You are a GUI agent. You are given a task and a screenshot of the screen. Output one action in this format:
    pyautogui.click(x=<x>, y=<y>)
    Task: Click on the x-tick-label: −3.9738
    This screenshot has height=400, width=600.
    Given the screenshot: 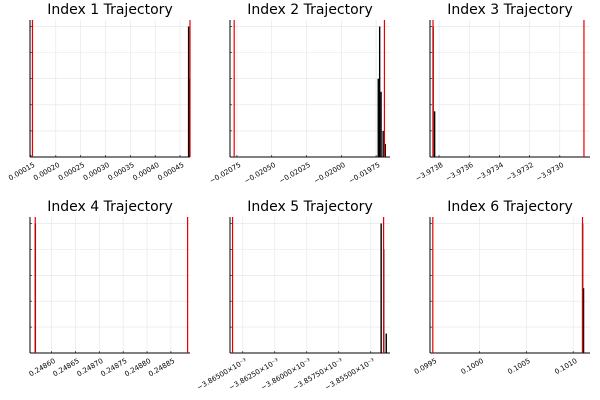 What is the action you would take?
    pyautogui.click(x=429, y=172)
    